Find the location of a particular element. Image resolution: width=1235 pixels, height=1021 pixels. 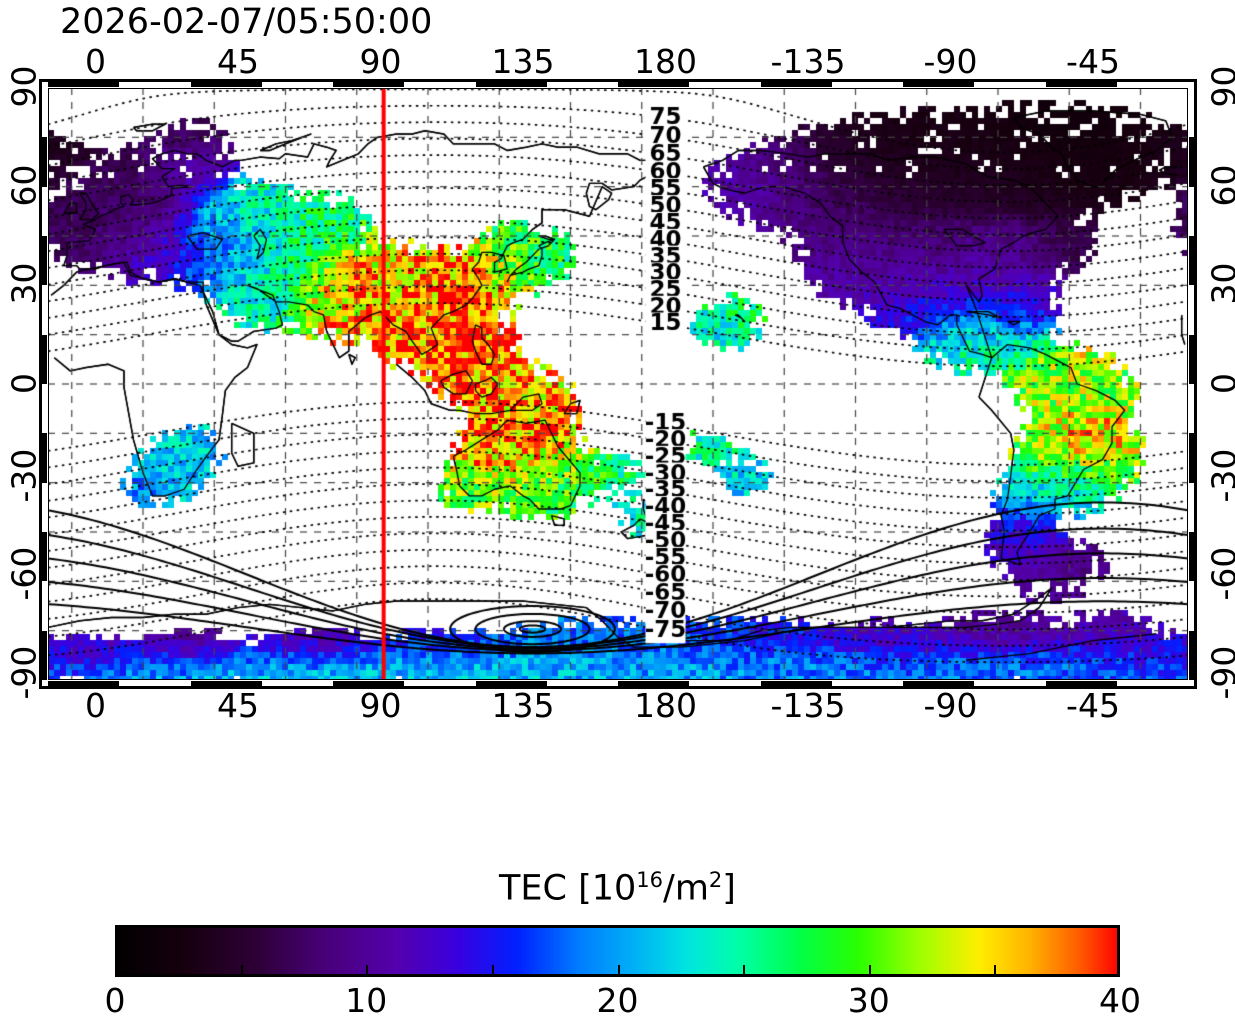

colorbar-title: TEC [1016/m2] is located at coordinates (617, 888).